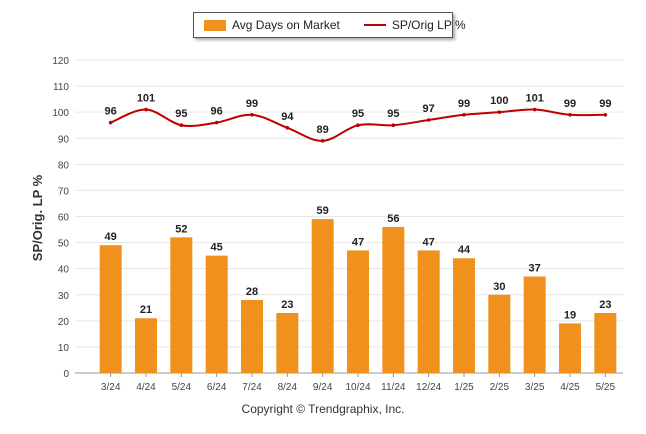 This screenshot has width=646, height=434. I want to click on line-data-labels: 96 101 95 96 99 94 89 95 95 97 99 100 101 99 99, so click(358, 114).